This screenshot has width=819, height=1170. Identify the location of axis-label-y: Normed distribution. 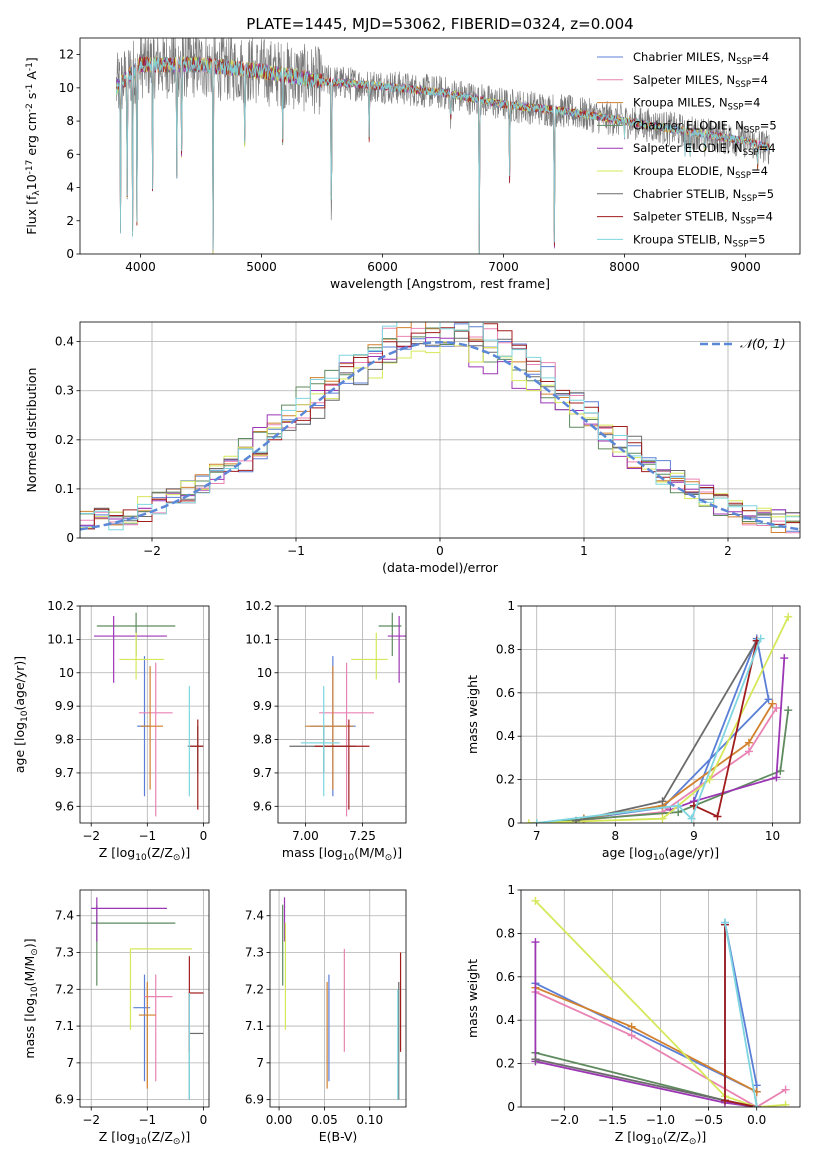
(31, 430).